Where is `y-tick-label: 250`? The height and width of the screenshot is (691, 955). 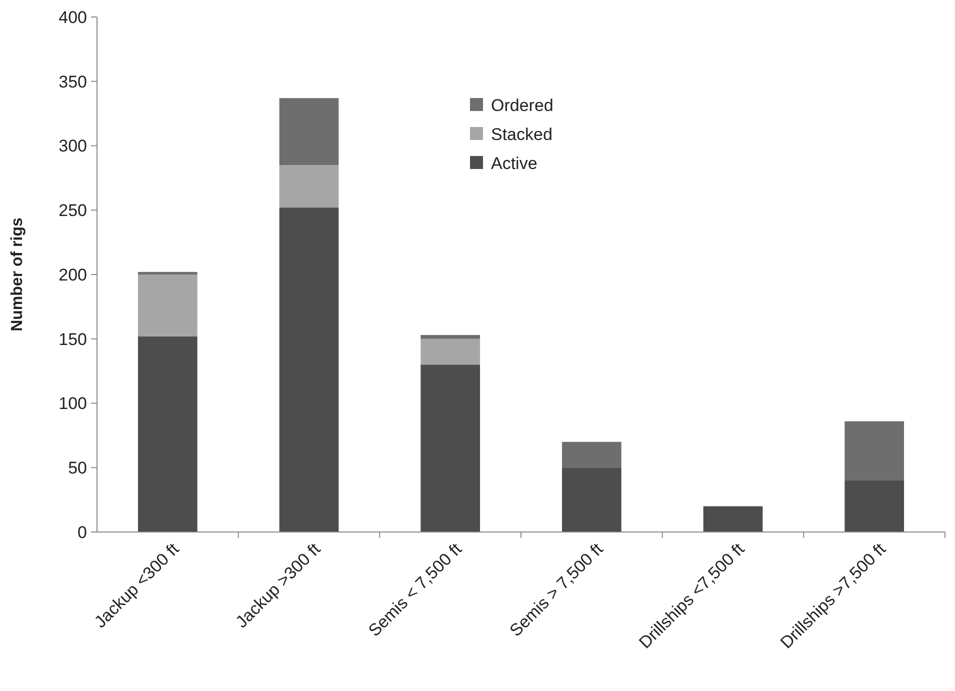
y-tick-label: 250 is located at coordinates (72, 210).